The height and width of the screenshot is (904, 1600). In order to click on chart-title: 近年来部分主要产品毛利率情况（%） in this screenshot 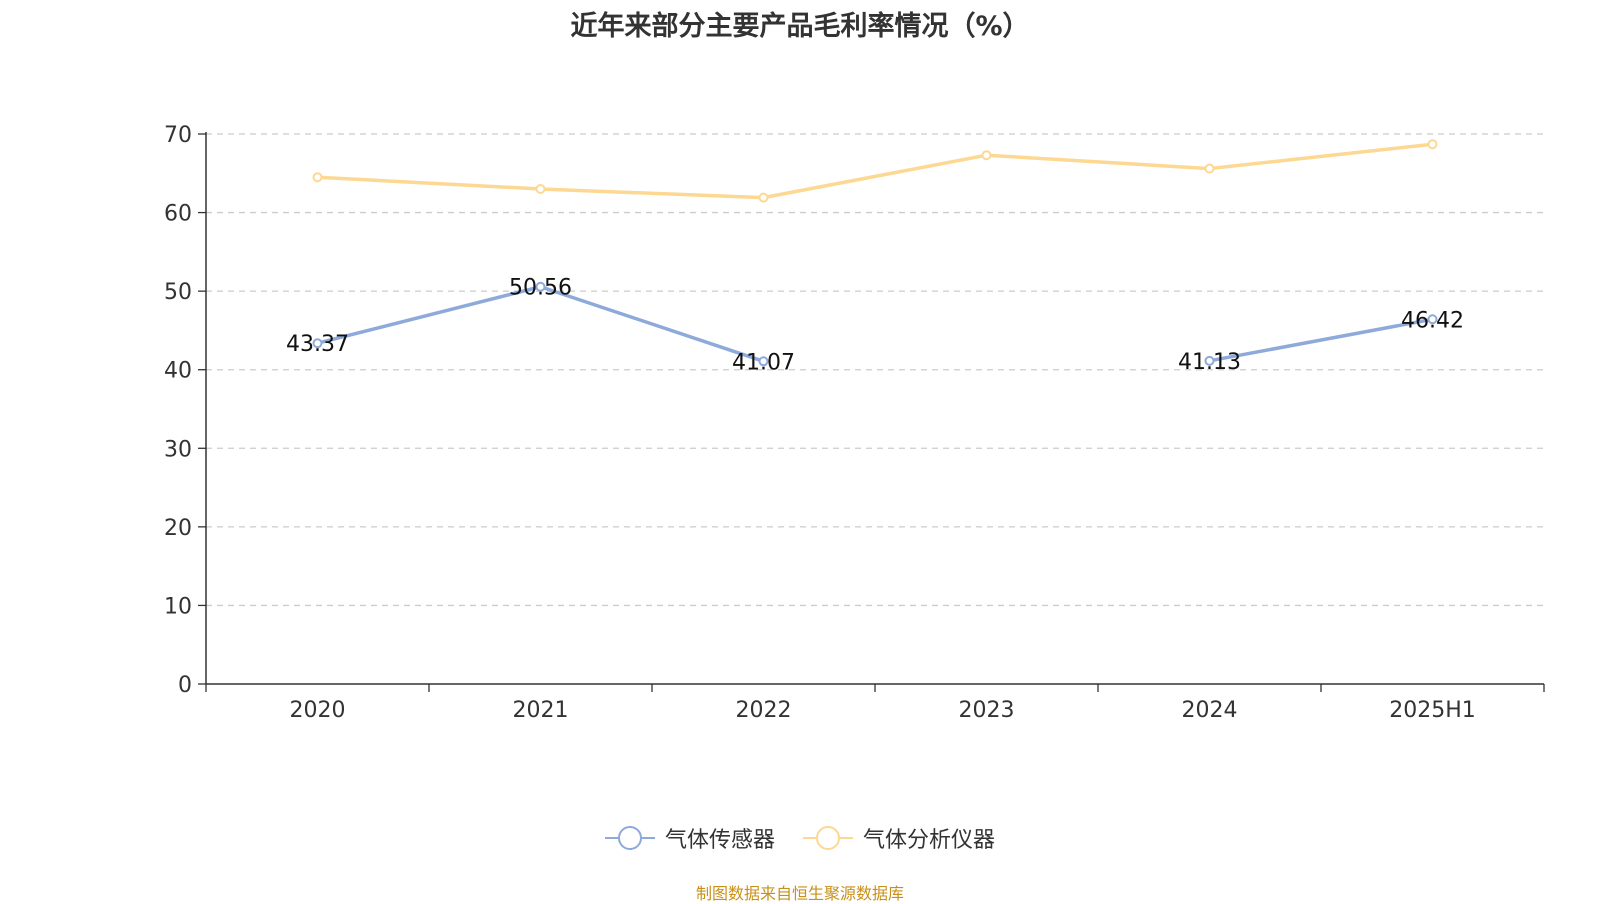, I will do `click(800, 26)`.